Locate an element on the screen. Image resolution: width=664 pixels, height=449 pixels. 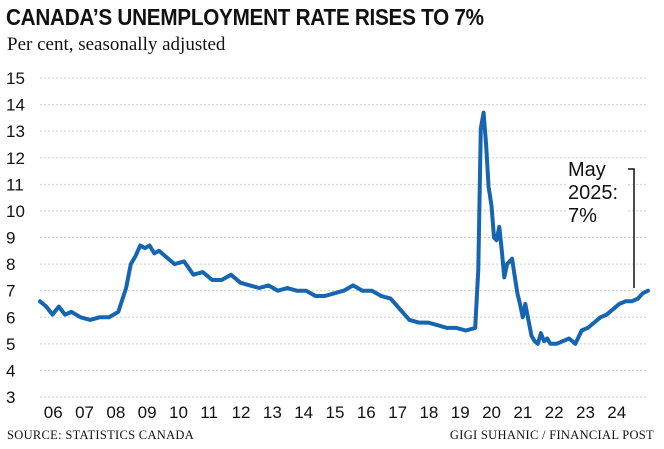
y-tick-label: 8 is located at coordinates (10, 264).